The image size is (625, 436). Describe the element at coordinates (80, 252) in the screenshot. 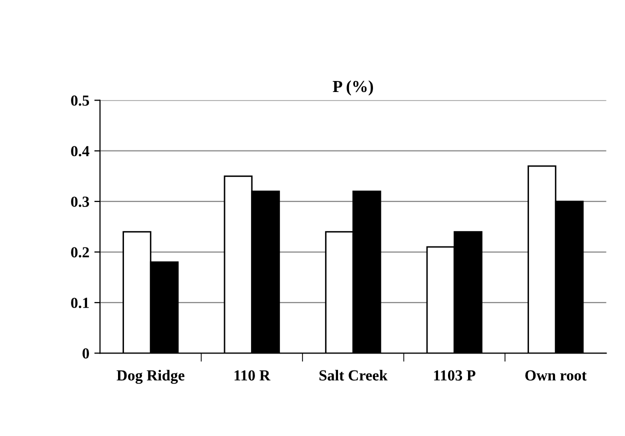

I see `y-tick-label: 0.2` at that location.